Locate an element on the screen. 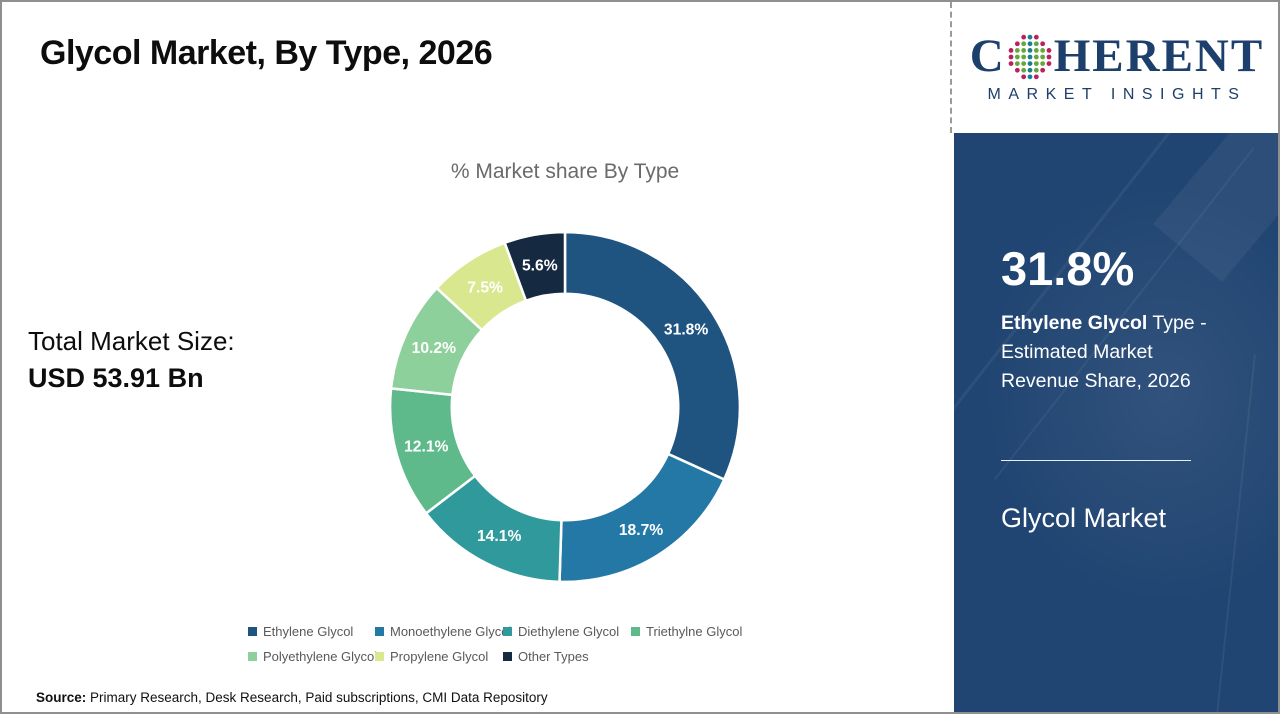 This screenshot has width=1280, height=720. total-market-size-value: USD 53.91 Bn is located at coordinates (116, 378).